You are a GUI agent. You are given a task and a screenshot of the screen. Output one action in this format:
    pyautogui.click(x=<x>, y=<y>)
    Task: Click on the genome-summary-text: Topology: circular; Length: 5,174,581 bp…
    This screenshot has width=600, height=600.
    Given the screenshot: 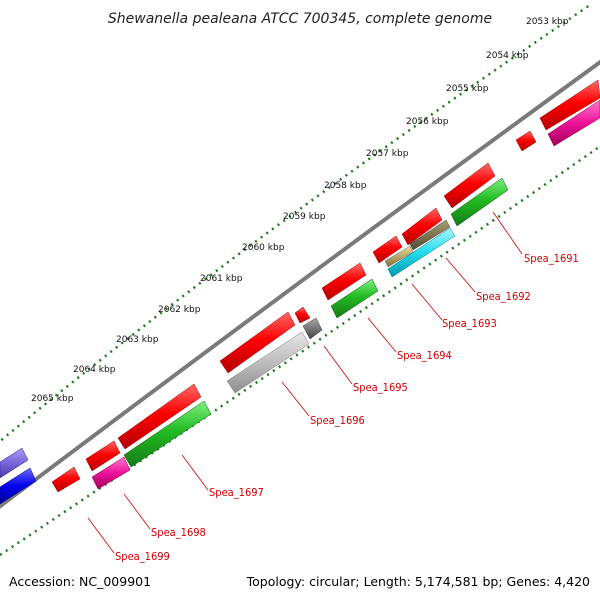 What is the action you would take?
    pyautogui.click(x=418, y=581)
    